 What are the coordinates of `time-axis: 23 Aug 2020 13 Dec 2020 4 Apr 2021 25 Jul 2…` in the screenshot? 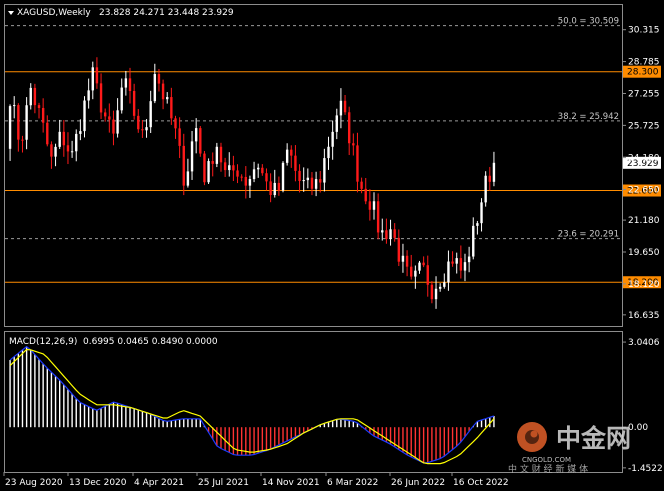 It's located at (256, 480).